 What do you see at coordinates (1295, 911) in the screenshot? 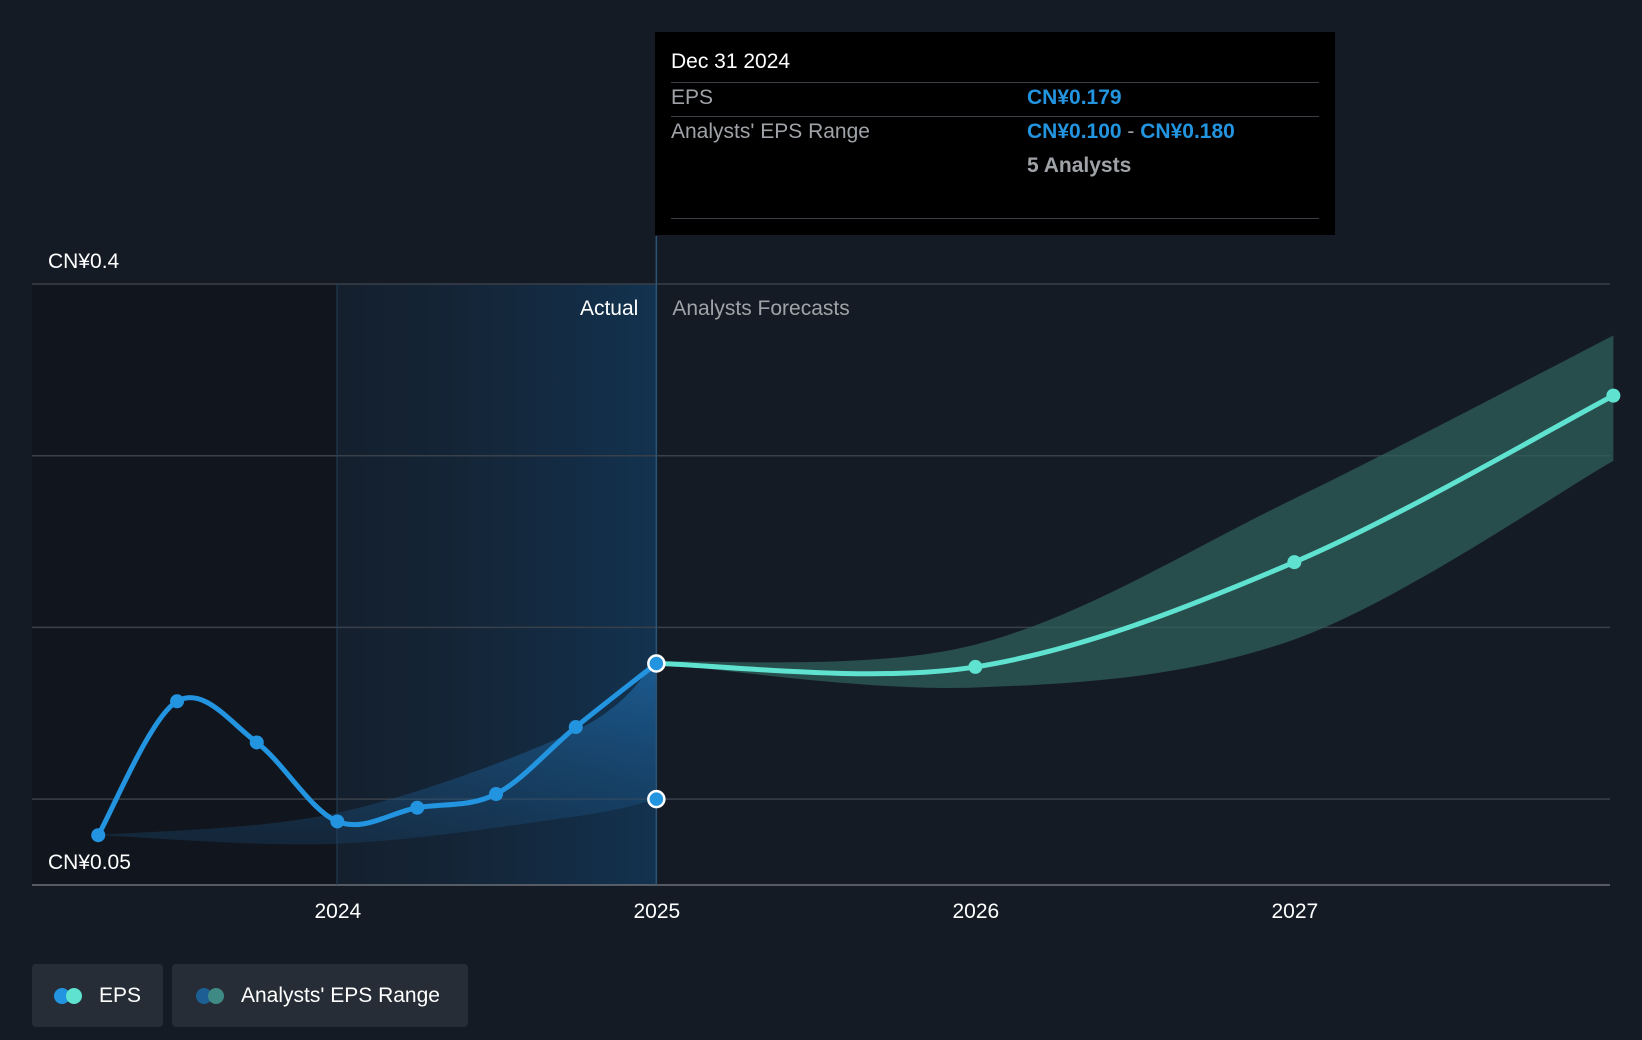
I see `x-axis-tick-label: 2027` at bounding box center [1295, 911].